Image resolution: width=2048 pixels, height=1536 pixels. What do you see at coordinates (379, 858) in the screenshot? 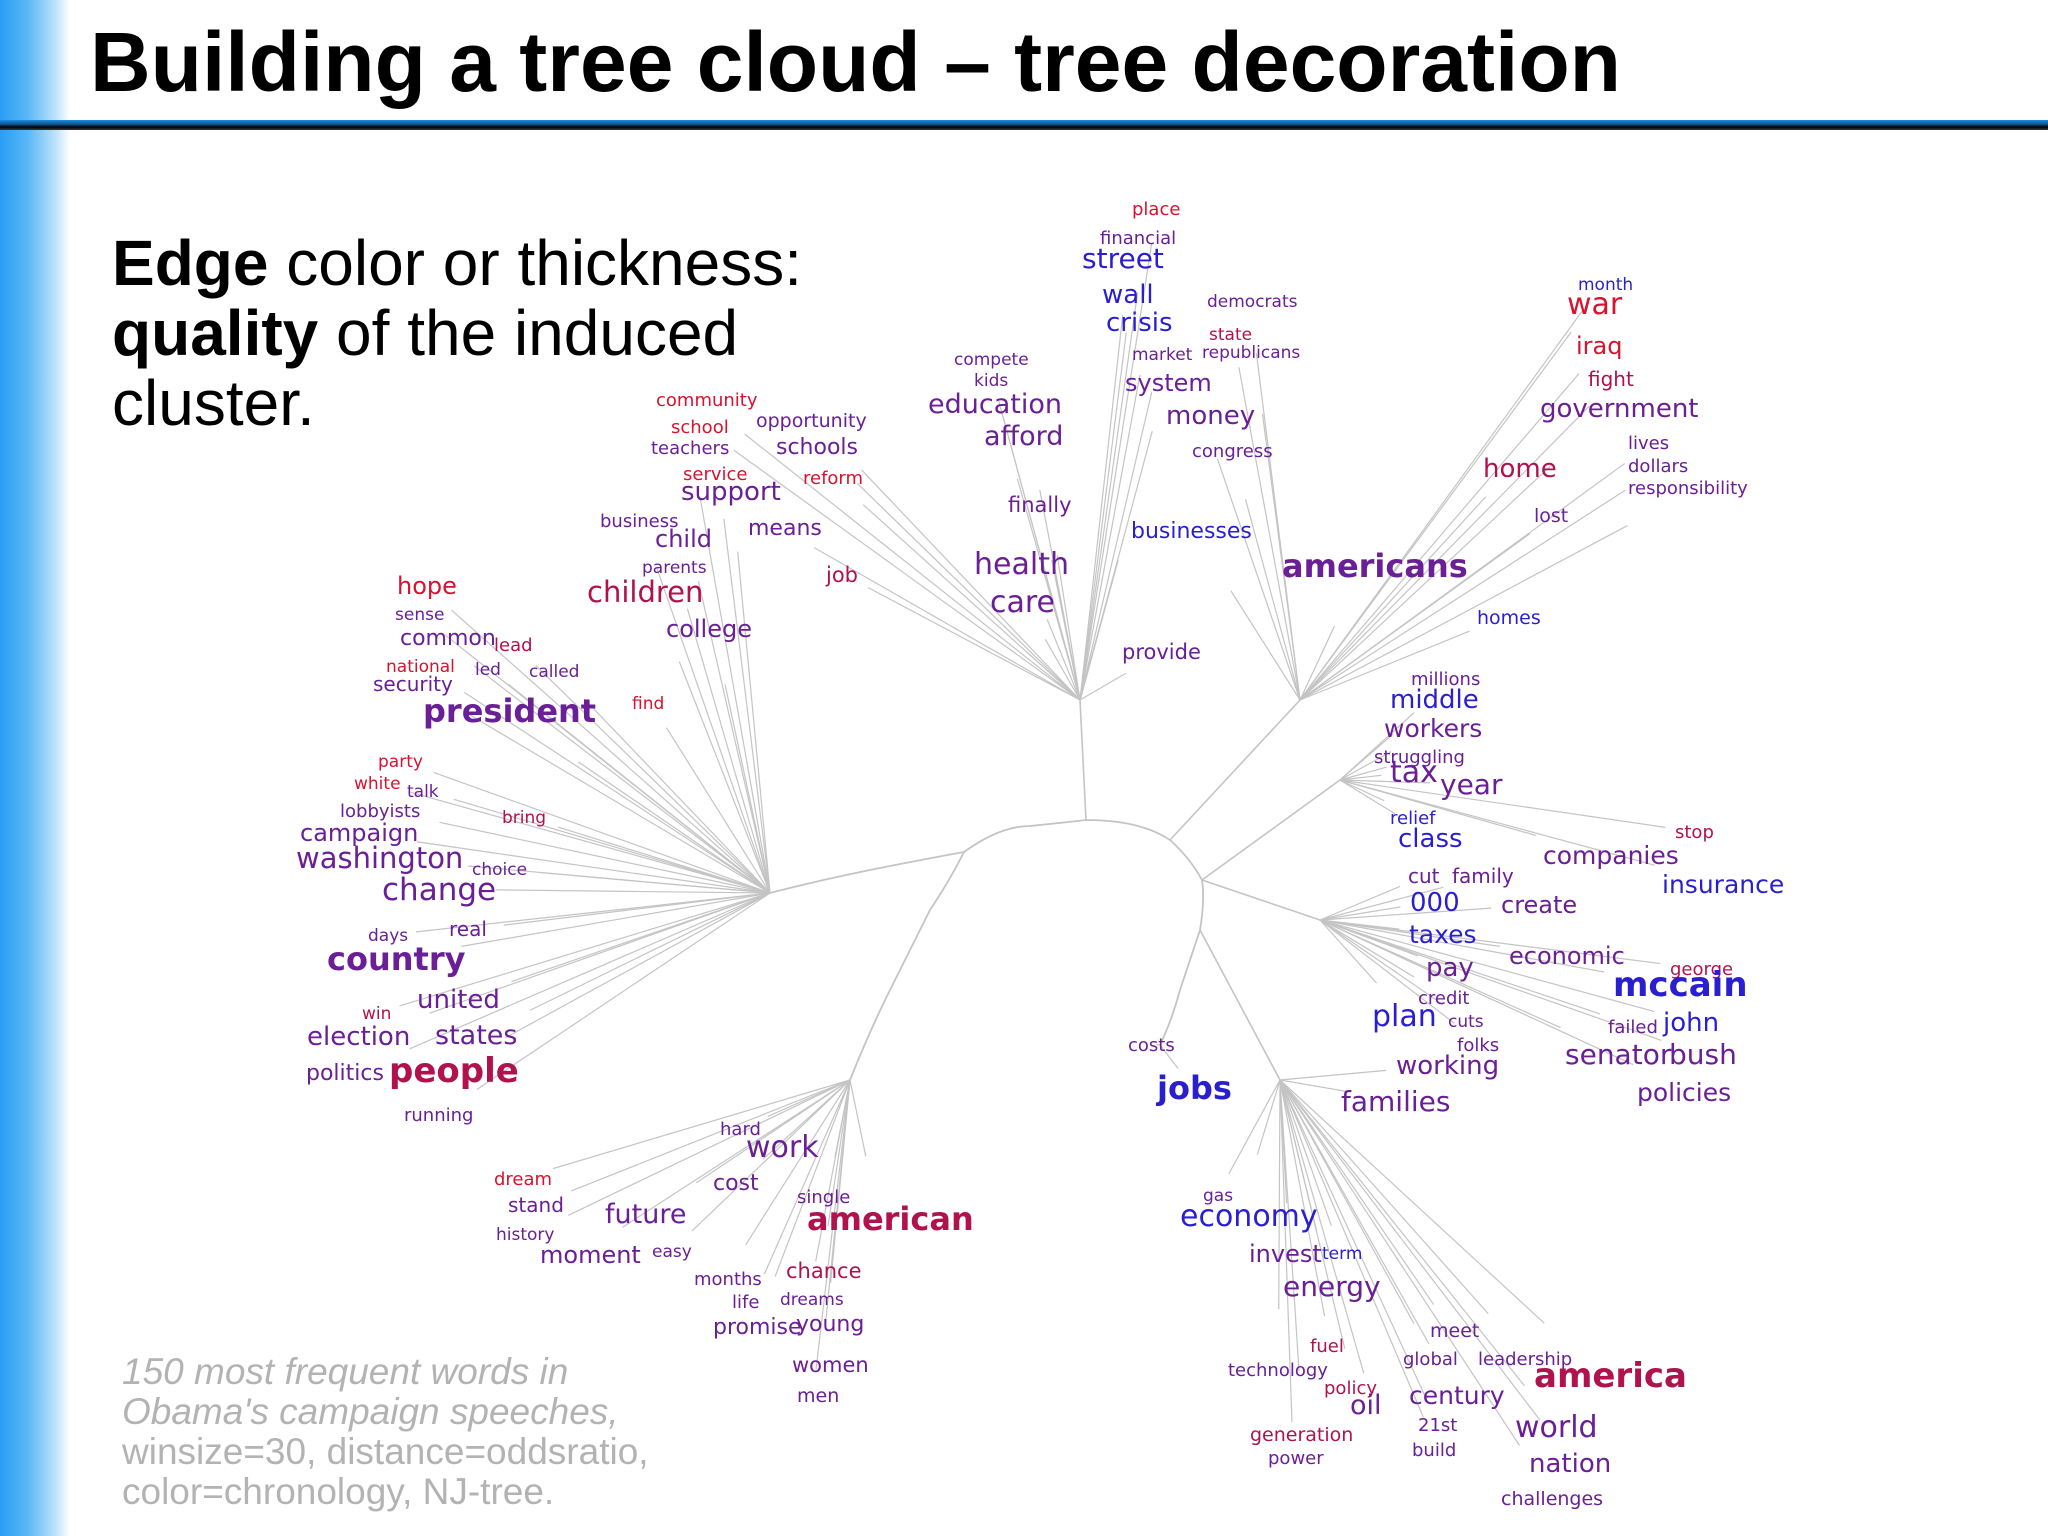
I see `cloud-word-washington: washington` at bounding box center [379, 858].